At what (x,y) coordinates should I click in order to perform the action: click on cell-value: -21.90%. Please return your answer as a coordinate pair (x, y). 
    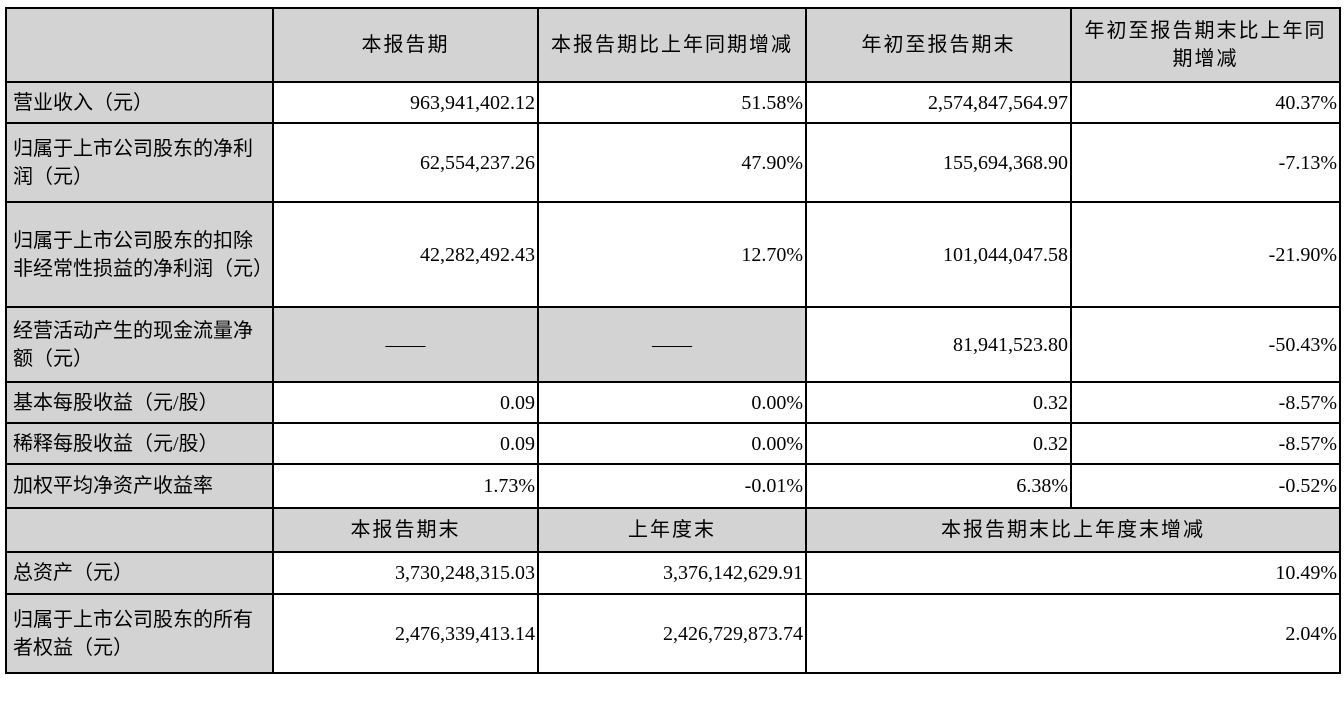
    Looking at the image, I should click on (1205, 254).